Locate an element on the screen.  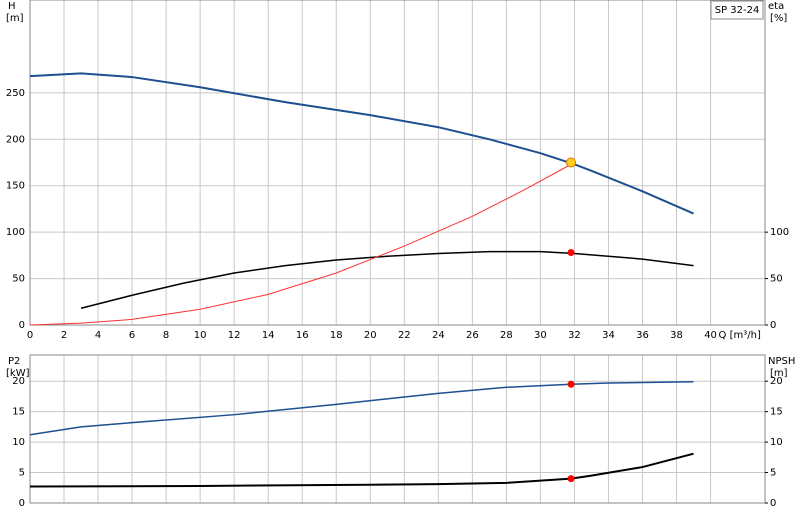
y2-tick-label: 20 is located at coordinates (776, 381).